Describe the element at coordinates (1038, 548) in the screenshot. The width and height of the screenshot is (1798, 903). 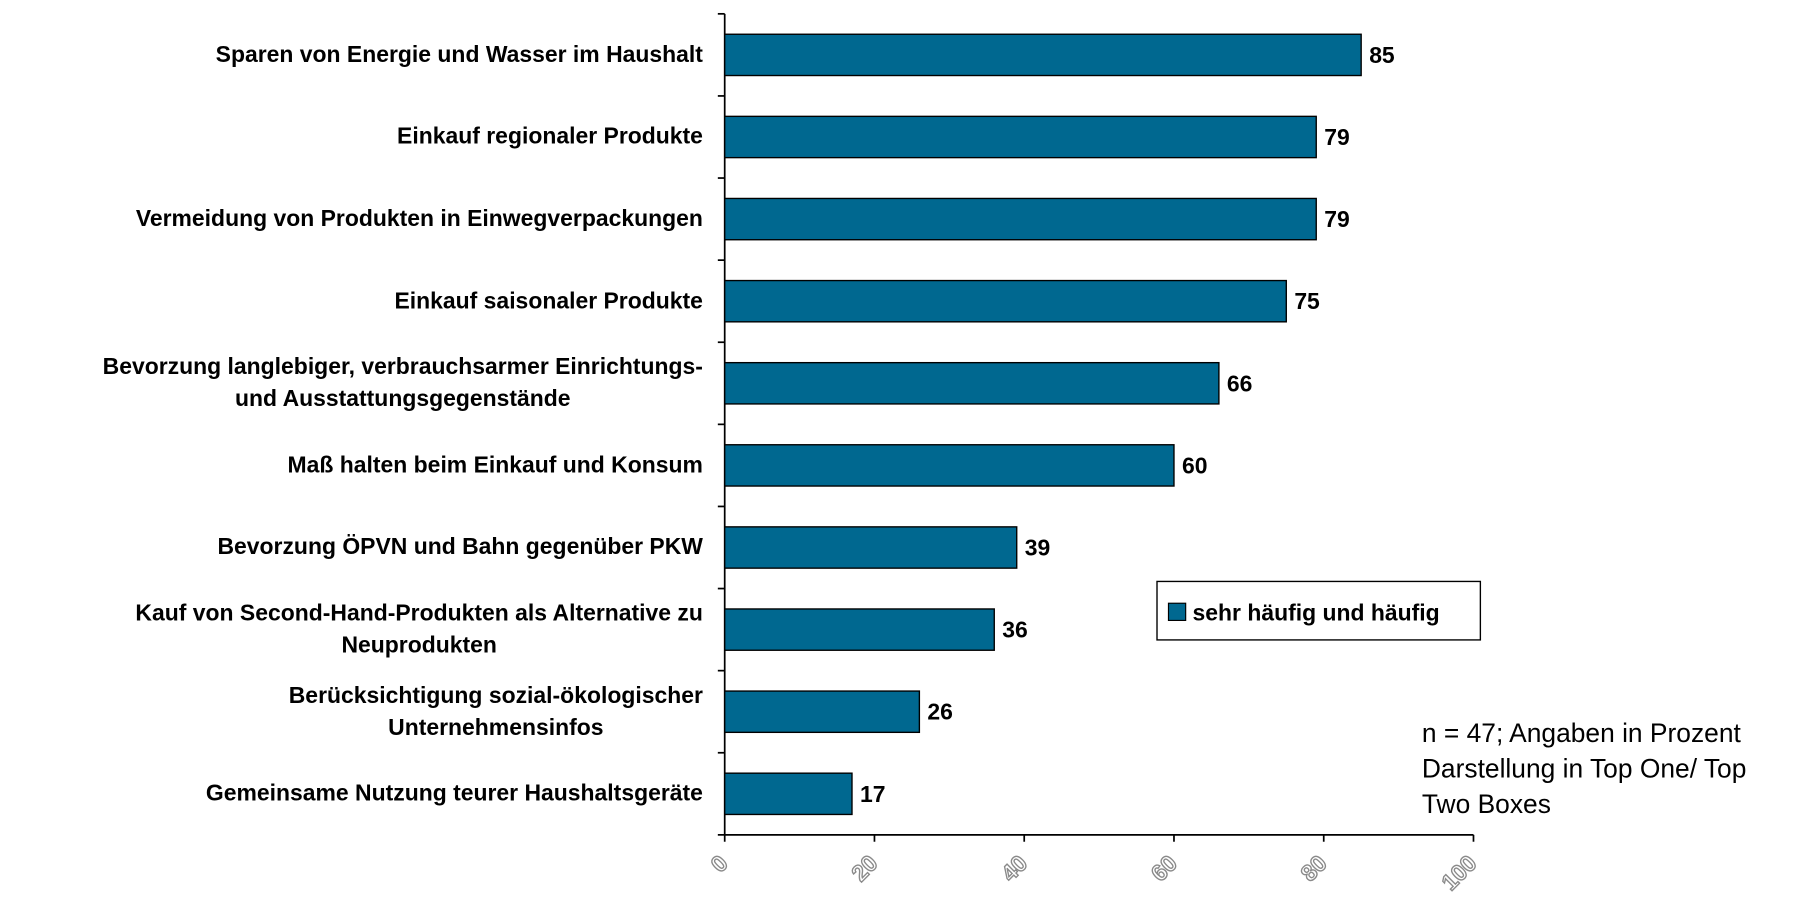
I see `value-label: 39` at that location.